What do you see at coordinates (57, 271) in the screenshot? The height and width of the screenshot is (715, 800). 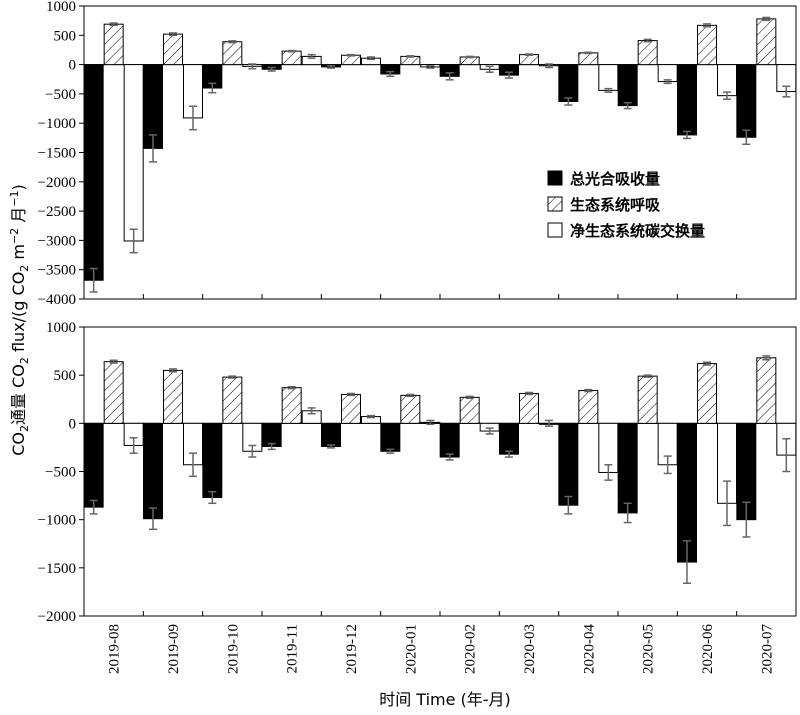 I see `y-tick-label: −3500` at bounding box center [57, 271].